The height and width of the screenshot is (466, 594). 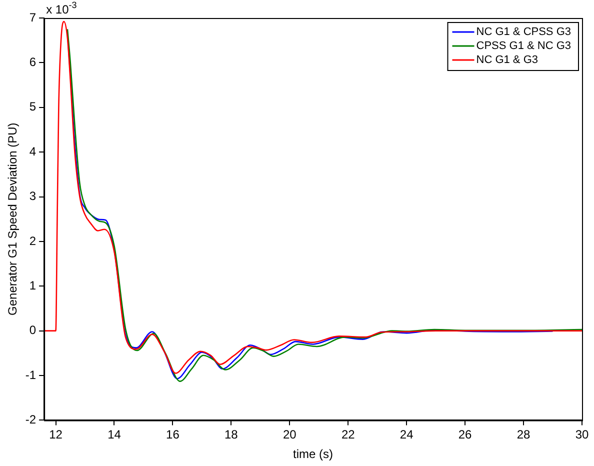 What do you see at coordinates (32, 17) in the screenshot?
I see `y-tick-label: 7` at bounding box center [32, 17].